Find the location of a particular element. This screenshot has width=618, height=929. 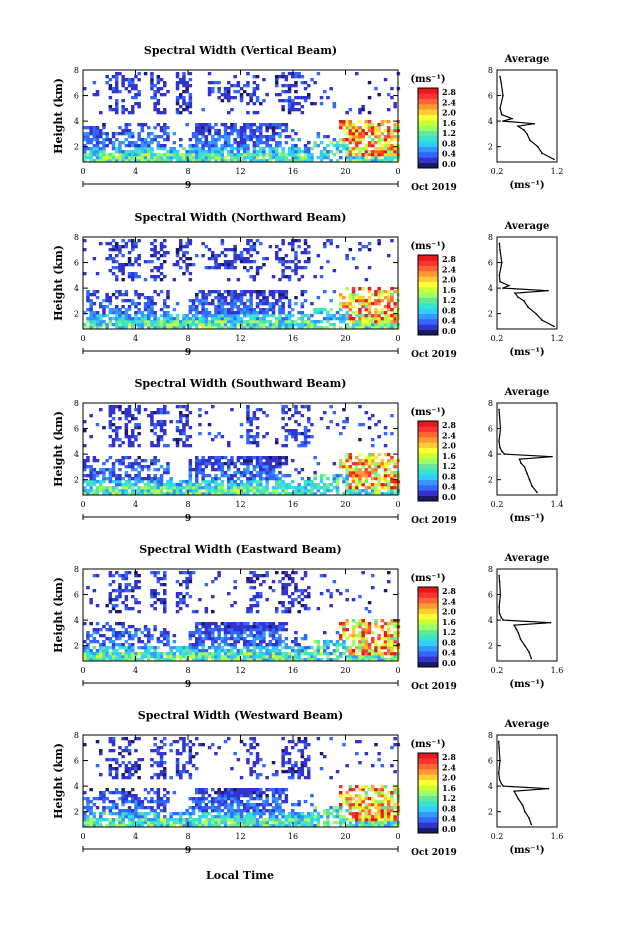

average-frame is located at coordinates (527, 116).